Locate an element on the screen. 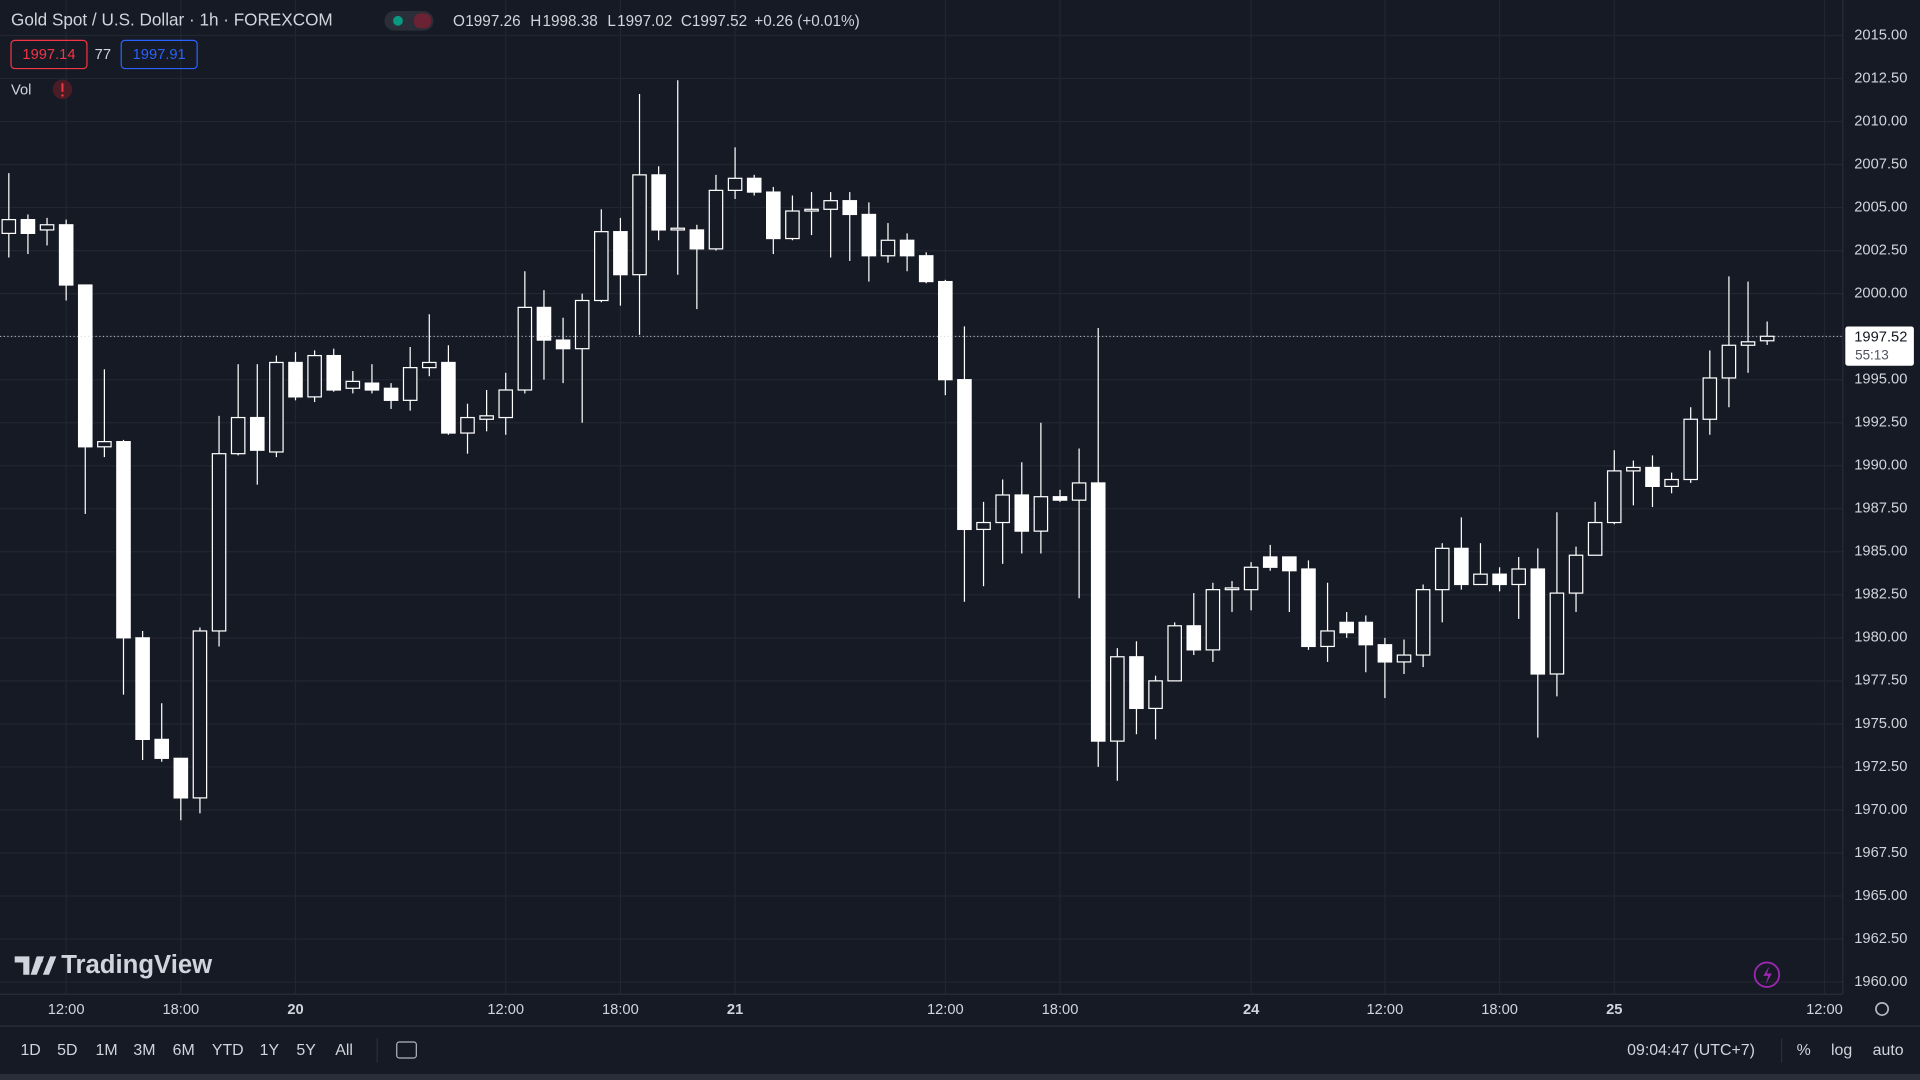  scale-option: auto is located at coordinates (1888, 1050).